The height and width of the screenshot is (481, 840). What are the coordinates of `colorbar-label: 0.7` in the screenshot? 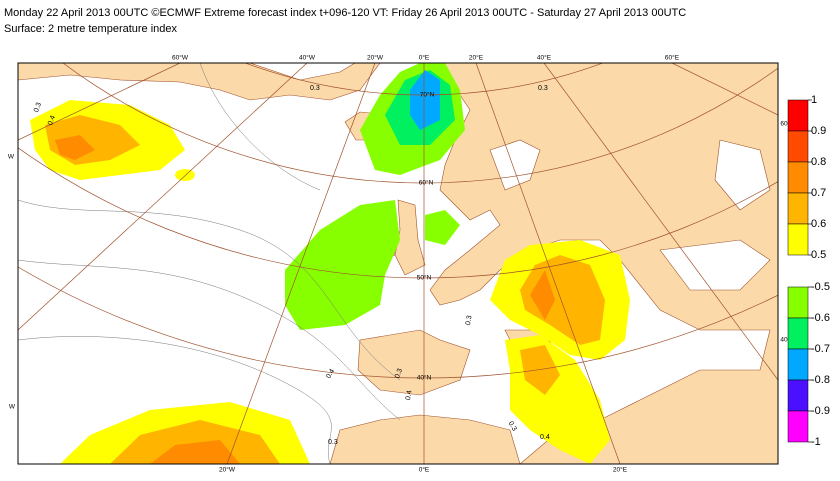 It's located at (818, 193).